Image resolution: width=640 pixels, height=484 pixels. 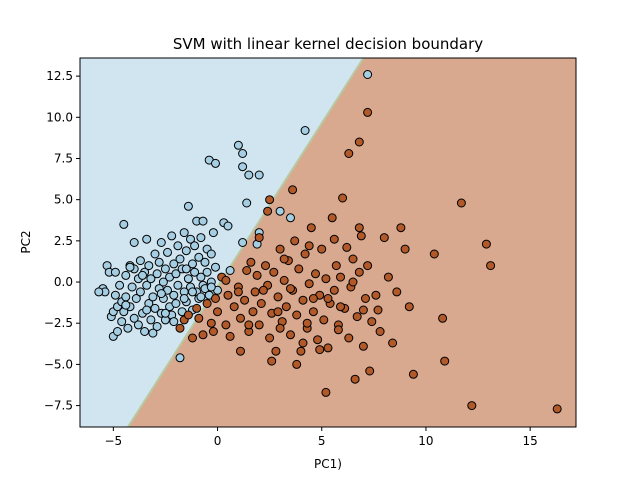 I want to click on chart-title: SVM with linear kernel decision boundary, so click(x=328, y=44).